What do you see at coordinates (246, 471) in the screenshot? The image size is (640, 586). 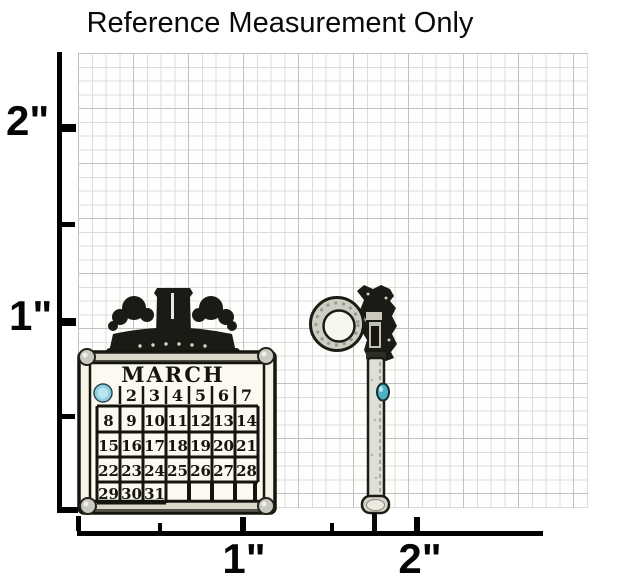 I see `calendar-day: 28` at bounding box center [246, 471].